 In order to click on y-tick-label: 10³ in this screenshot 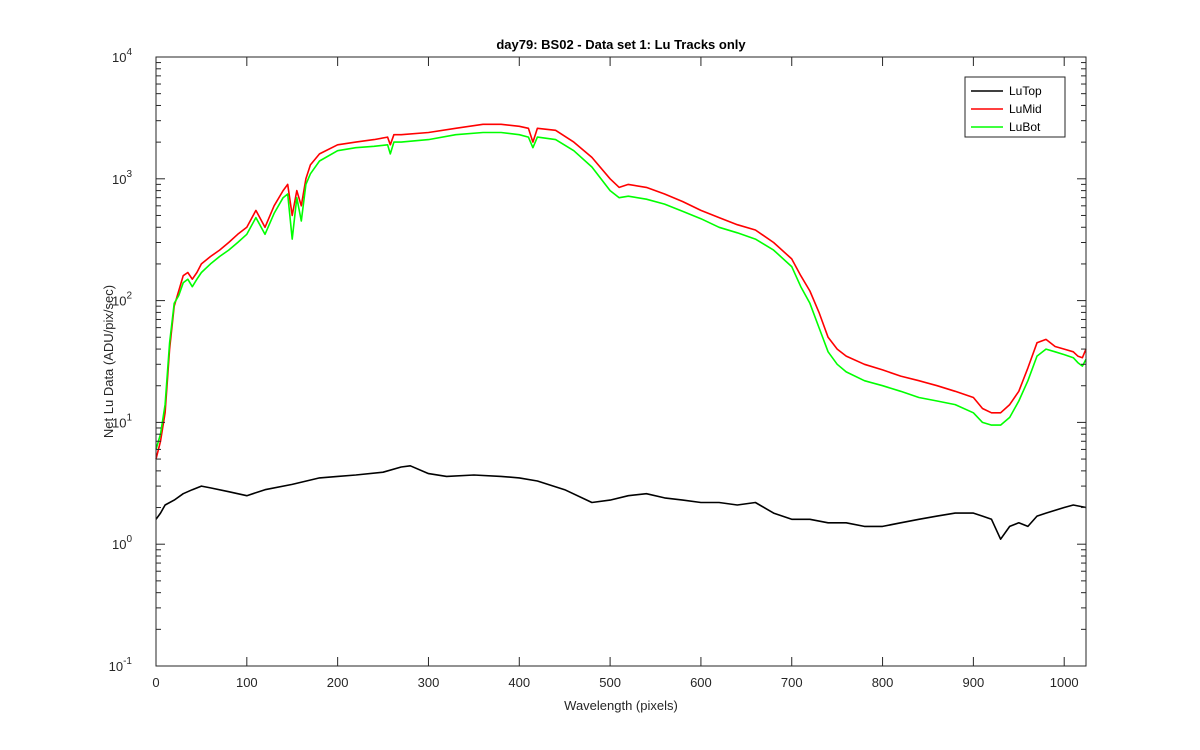, I will do `click(122, 178)`.